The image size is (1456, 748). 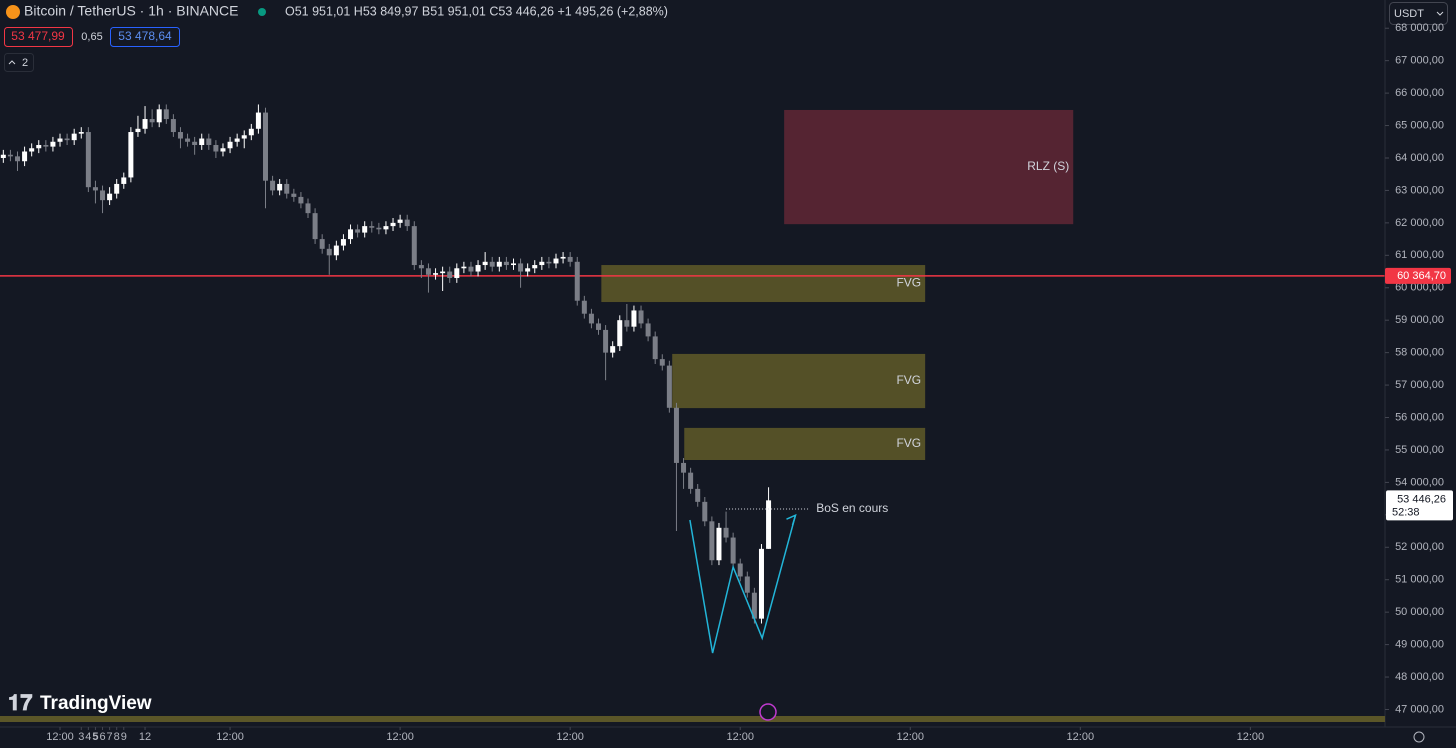 I want to click on session-strip, so click(x=692, y=719).